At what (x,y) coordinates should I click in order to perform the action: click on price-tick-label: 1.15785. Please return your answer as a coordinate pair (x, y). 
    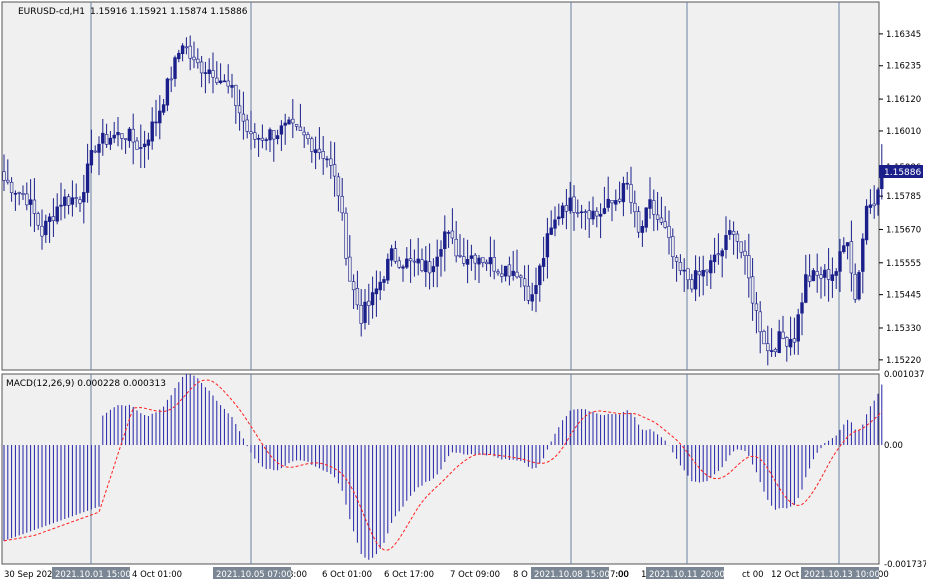
    Looking at the image, I should click on (903, 197).